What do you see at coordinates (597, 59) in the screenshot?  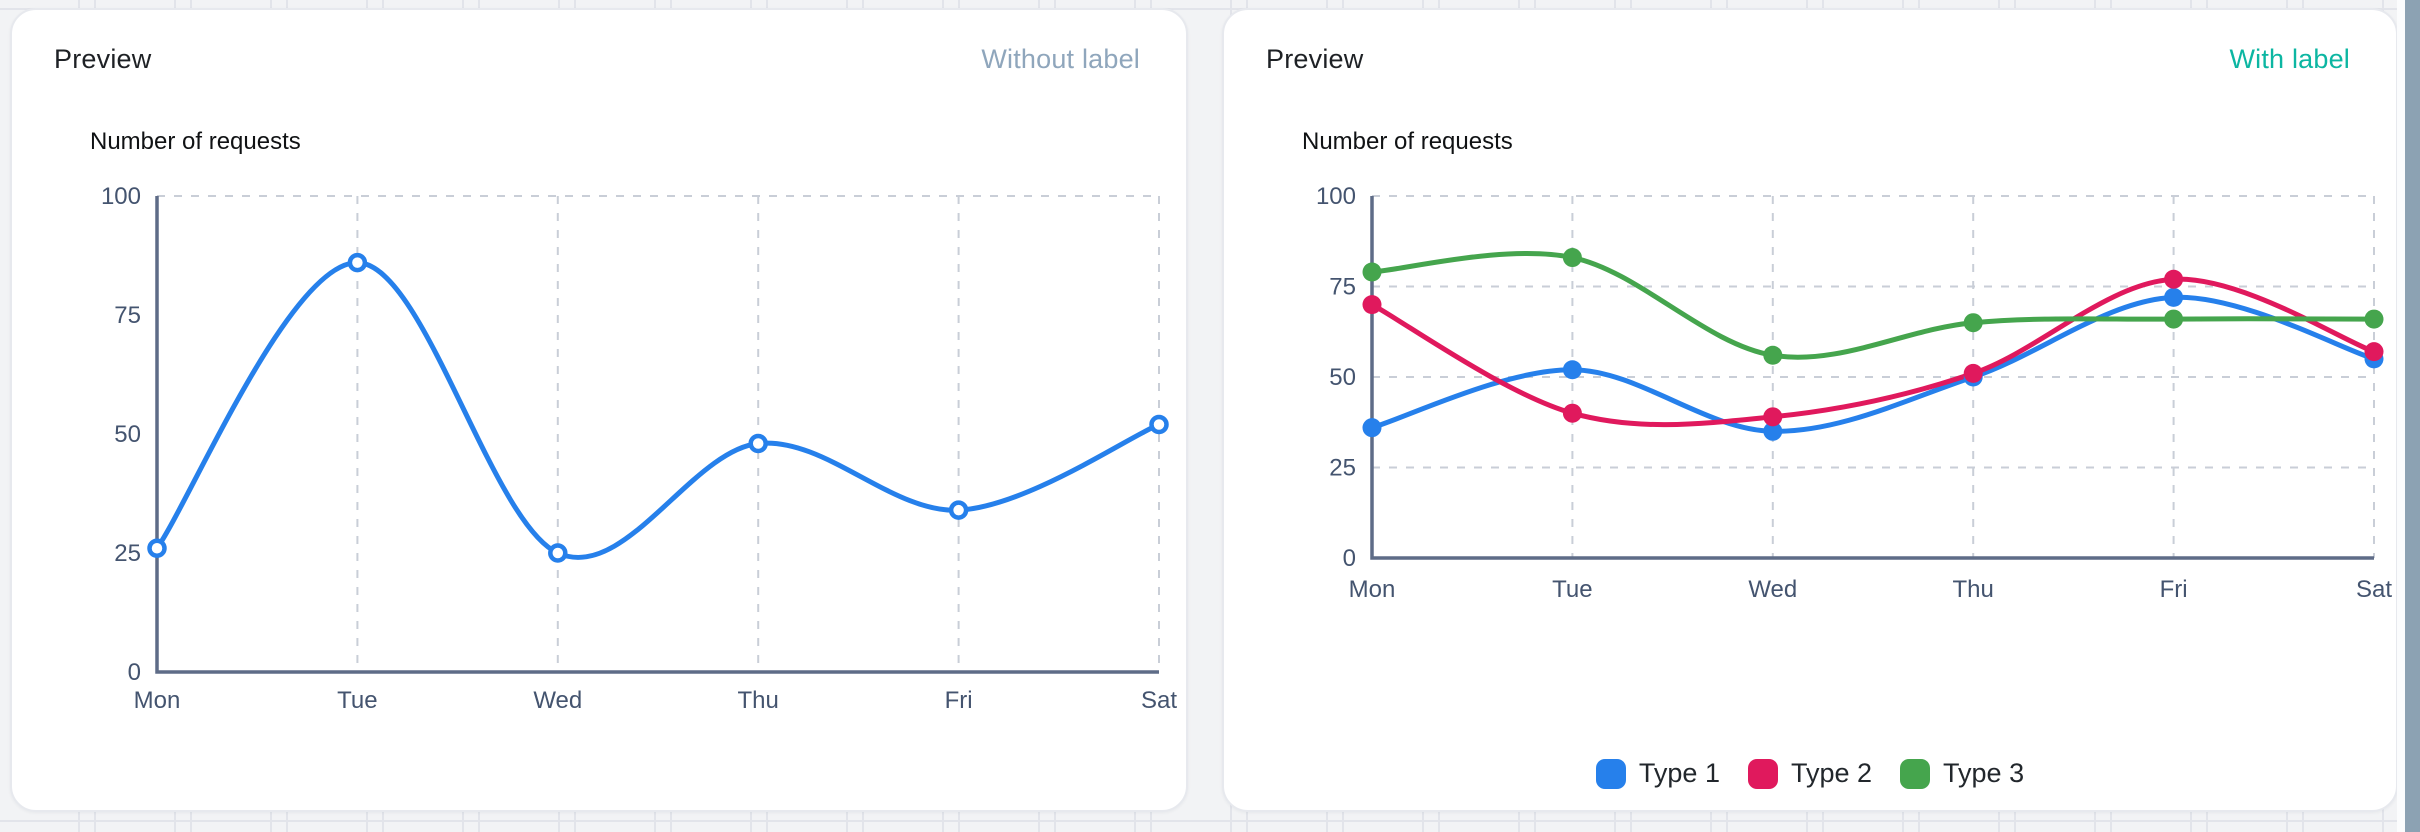 I see `card-header: Preview Without label` at bounding box center [597, 59].